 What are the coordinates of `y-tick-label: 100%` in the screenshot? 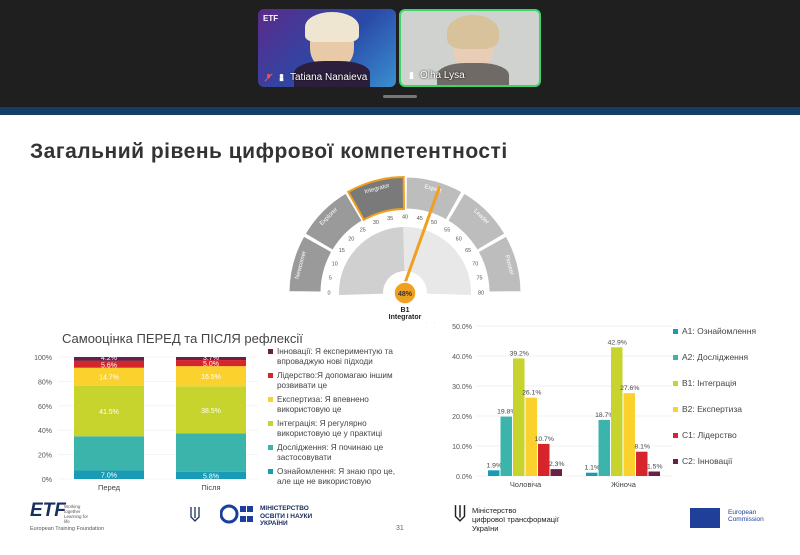 It's located at (43, 358).